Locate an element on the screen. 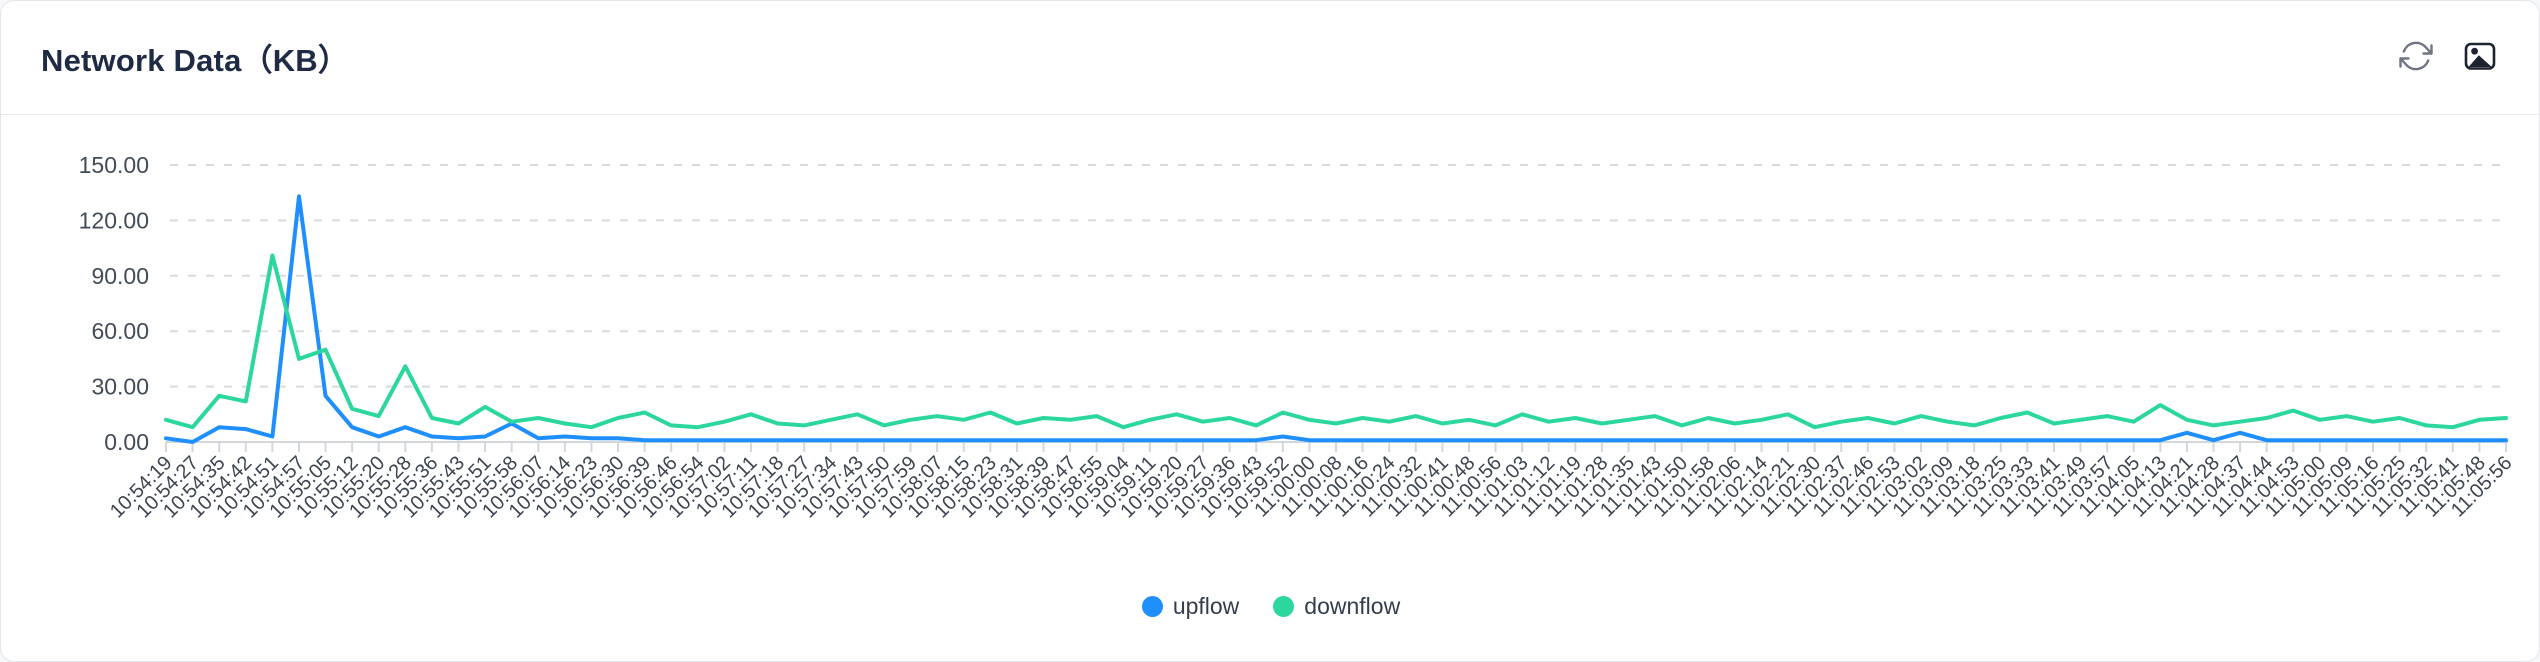 Image resolution: width=2540 pixels, height=662 pixels. legend-item-downflow: downflow is located at coordinates (1336, 606).